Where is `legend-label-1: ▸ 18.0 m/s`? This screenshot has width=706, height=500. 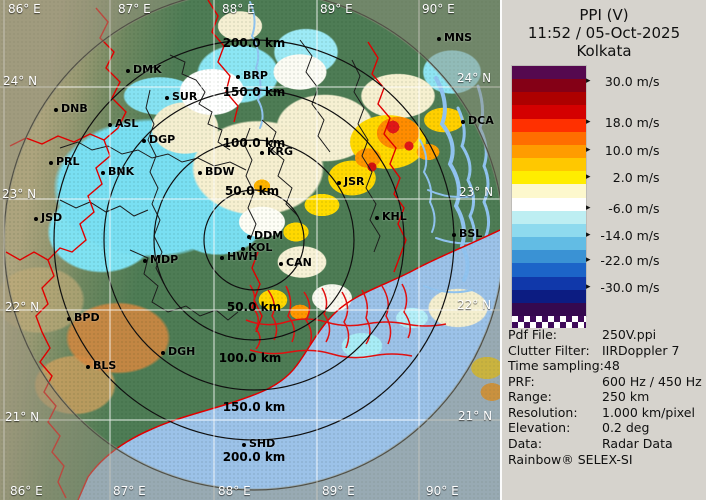
legend-label-1: ▸ 18.0 m/s is located at coordinates (623, 122).